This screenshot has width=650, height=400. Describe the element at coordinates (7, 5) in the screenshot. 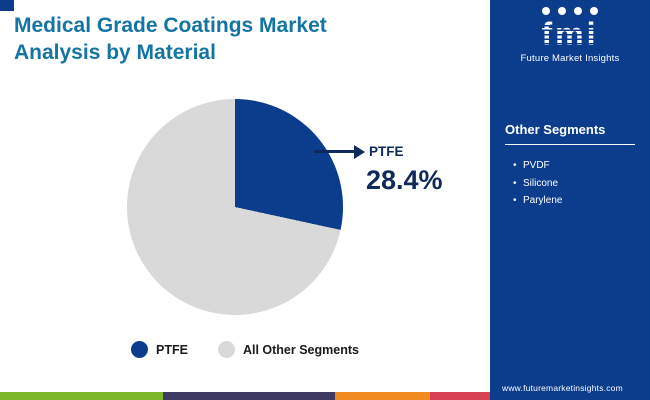

I see `corner-accent` at that location.